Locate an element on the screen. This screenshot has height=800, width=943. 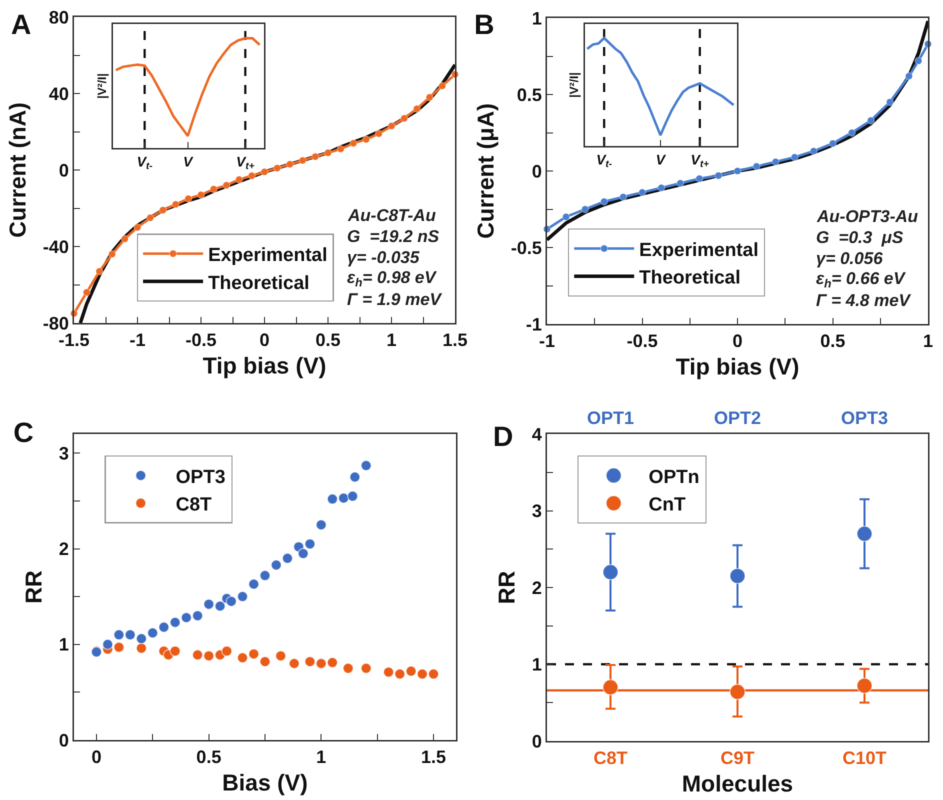
y-tick-label: 0.5 is located at coordinates (529, 94).